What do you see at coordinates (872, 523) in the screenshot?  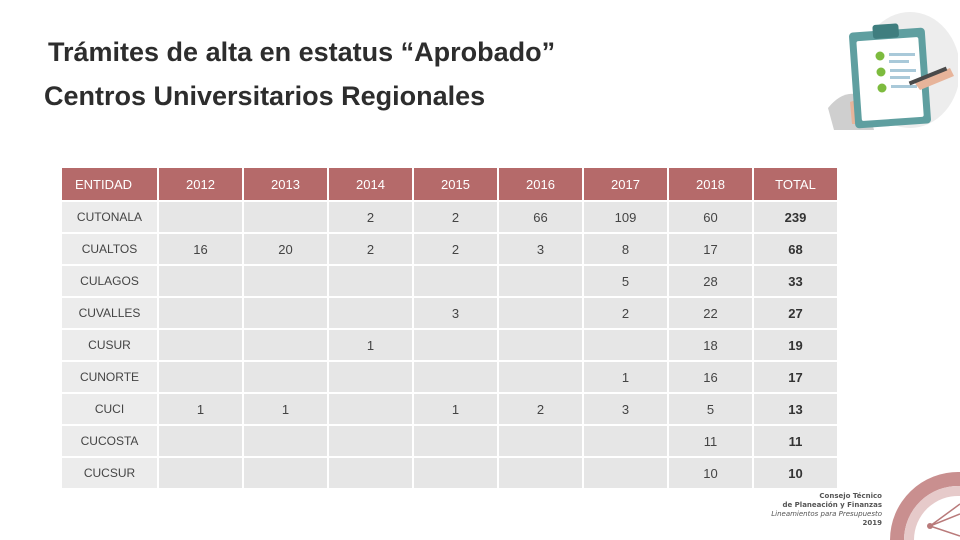 I see `logo-year: 2019` at bounding box center [872, 523].